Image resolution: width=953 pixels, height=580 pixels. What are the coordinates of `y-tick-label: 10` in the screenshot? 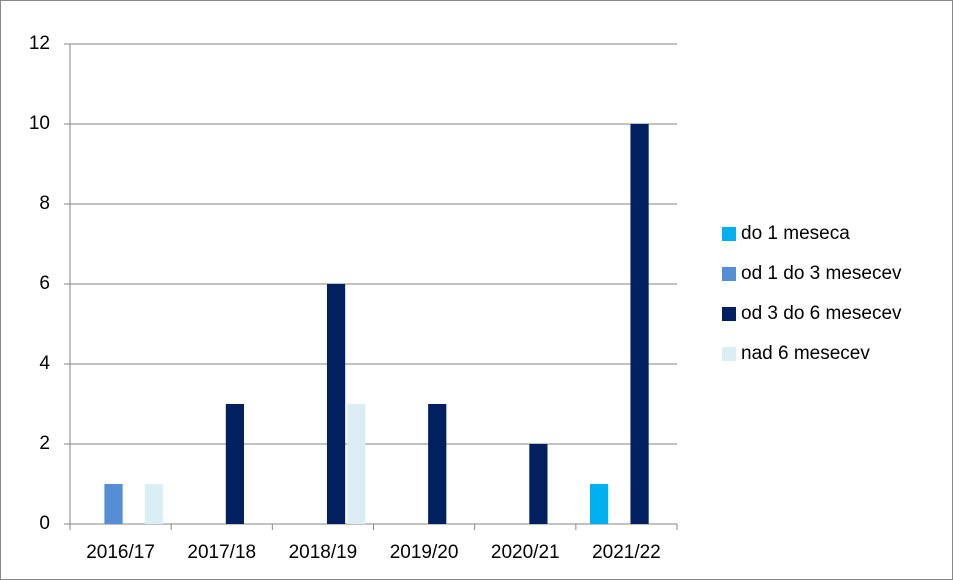 It's located at (39, 123).